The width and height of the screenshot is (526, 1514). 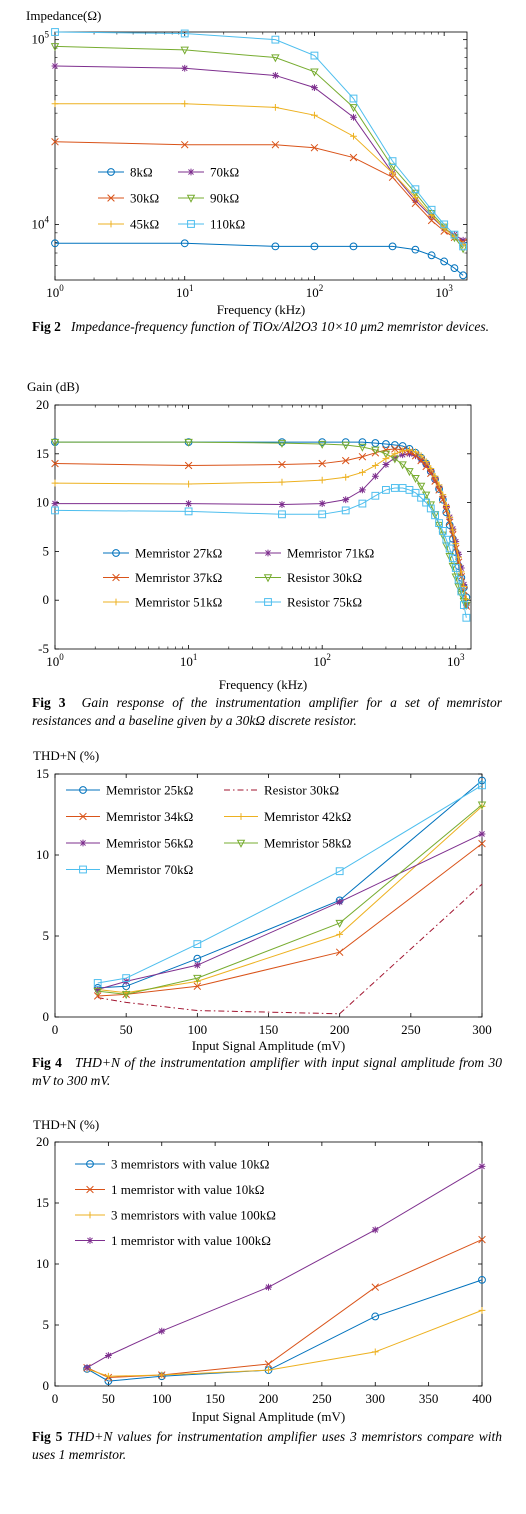 What do you see at coordinates (171, 198) in the screenshot?
I see `legend: 8kΩ 70kΩ 30kΩ 90kΩ 45kΩ 110kΩ` at bounding box center [171, 198].